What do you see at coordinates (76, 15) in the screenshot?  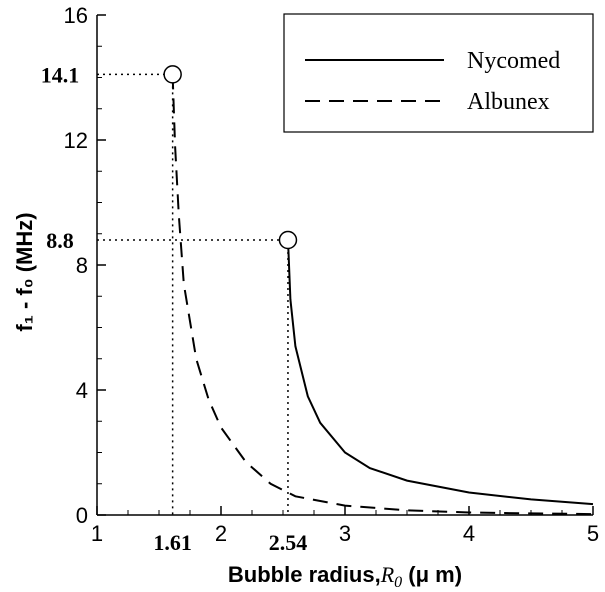 I see `y-tick-label: 16` at bounding box center [76, 15].